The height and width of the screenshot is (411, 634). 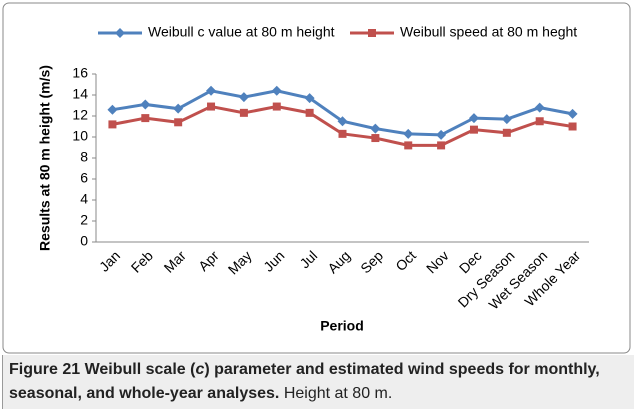 I want to click on y-tick-label: 0, so click(x=84, y=241).